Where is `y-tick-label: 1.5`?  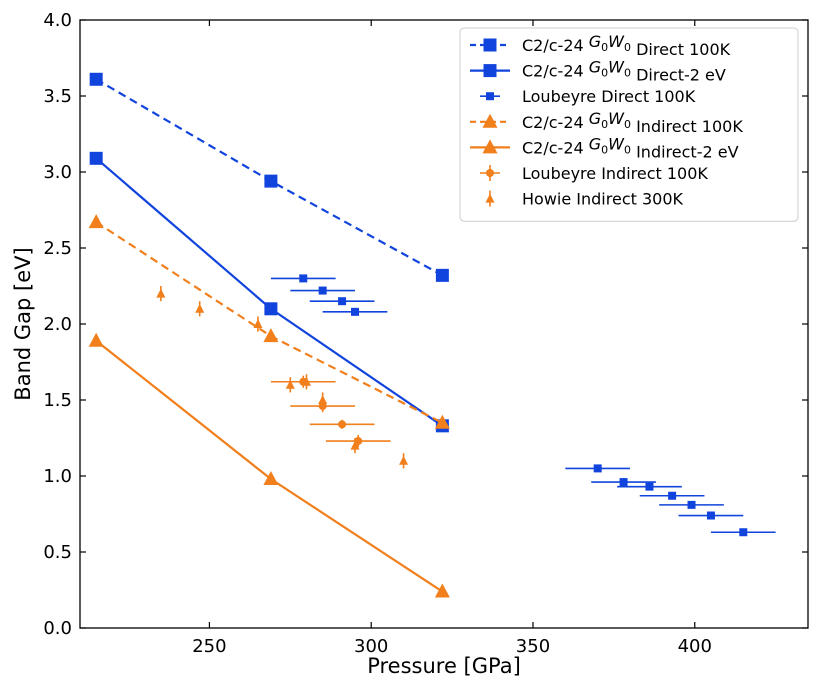
y-tick-label: 1.5 is located at coordinates (57, 400).